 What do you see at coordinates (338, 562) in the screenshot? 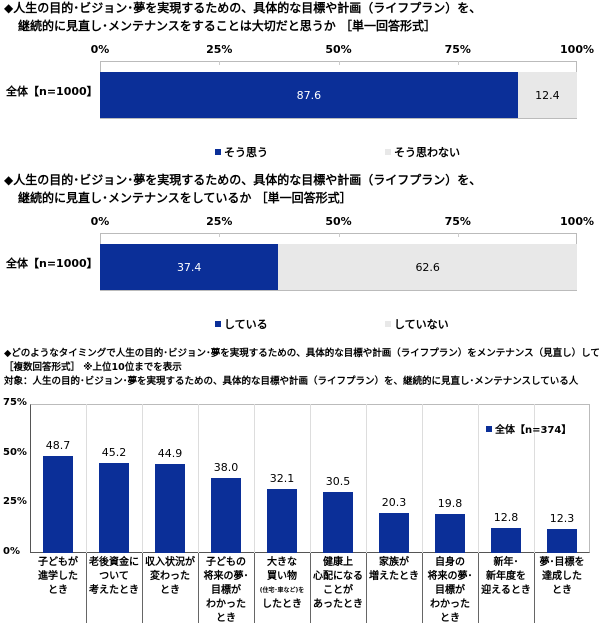
I see `category-label-line: 健康上` at bounding box center [338, 562].